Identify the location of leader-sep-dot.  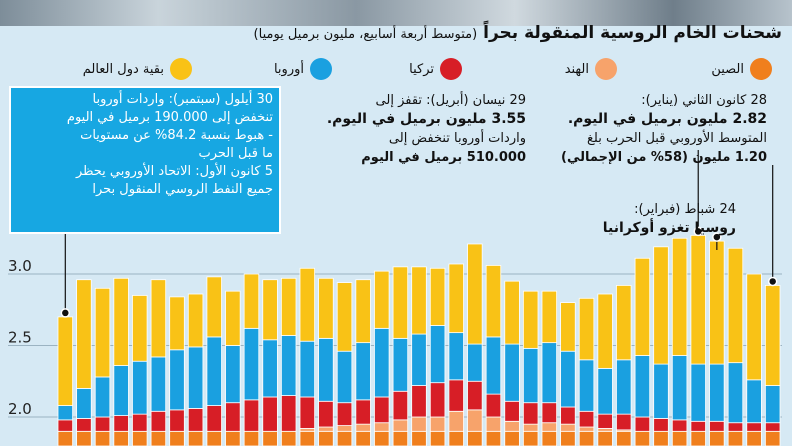
(65, 313).